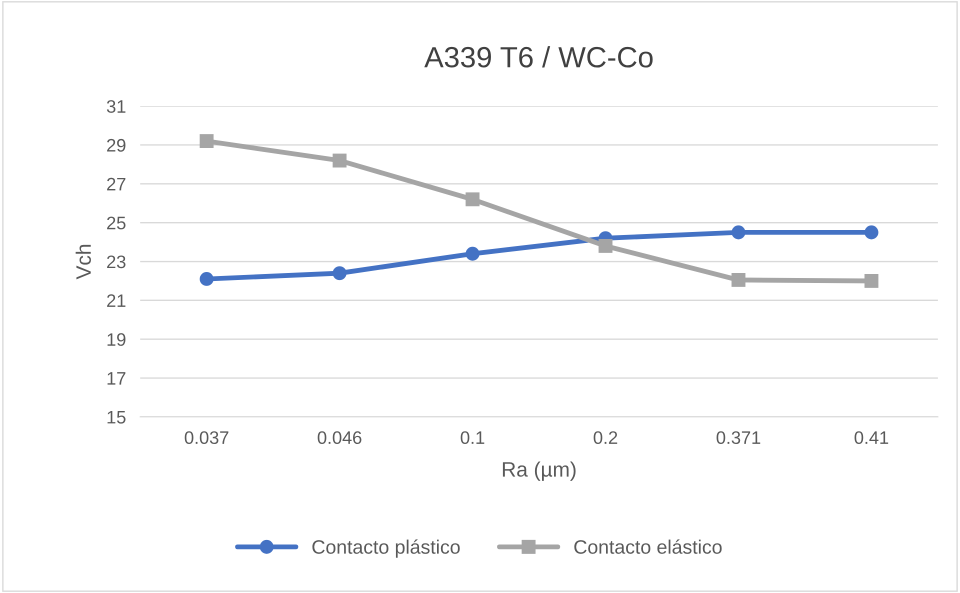  What do you see at coordinates (117, 378) in the screenshot?
I see `y-tick-label: 17` at bounding box center [117, 378].